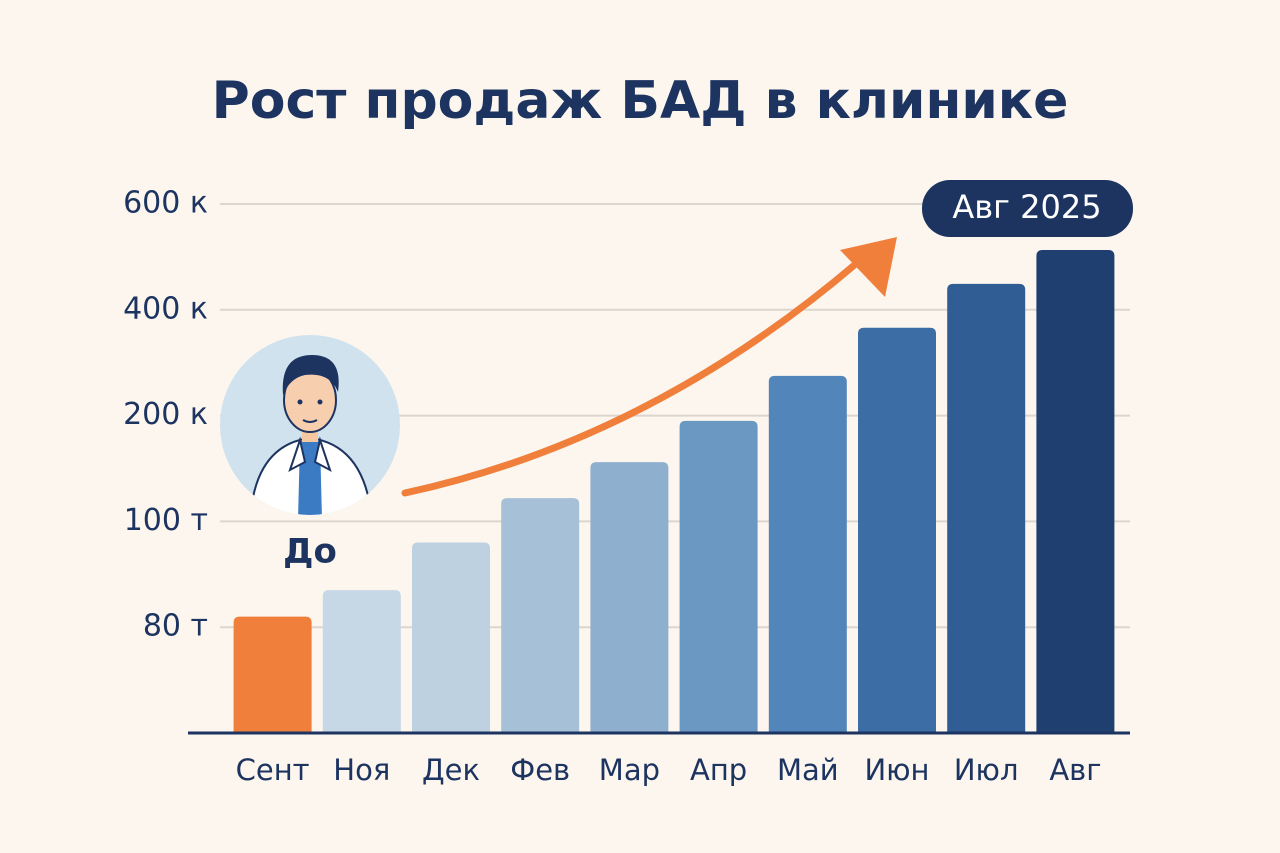 The width and height of the screenshot is (1280, 853). I want to click on x-tick-label: Июн, so click(896, 770).